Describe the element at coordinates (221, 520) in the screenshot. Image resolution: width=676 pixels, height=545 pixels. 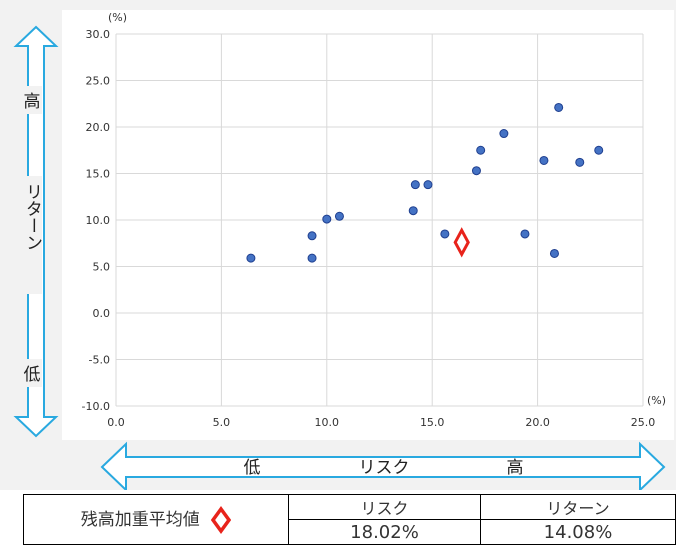
I see `red-diamond-icon` at that location.